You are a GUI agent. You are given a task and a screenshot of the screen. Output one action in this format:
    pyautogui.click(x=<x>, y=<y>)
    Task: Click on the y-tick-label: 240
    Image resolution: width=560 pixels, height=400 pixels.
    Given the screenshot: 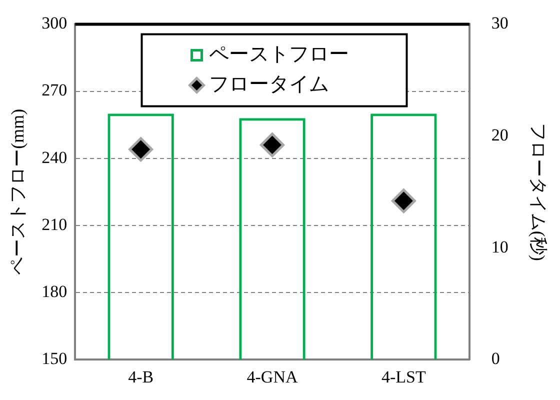 What is the action you would take?
    pyautogui.click(x=55, y=157)
    